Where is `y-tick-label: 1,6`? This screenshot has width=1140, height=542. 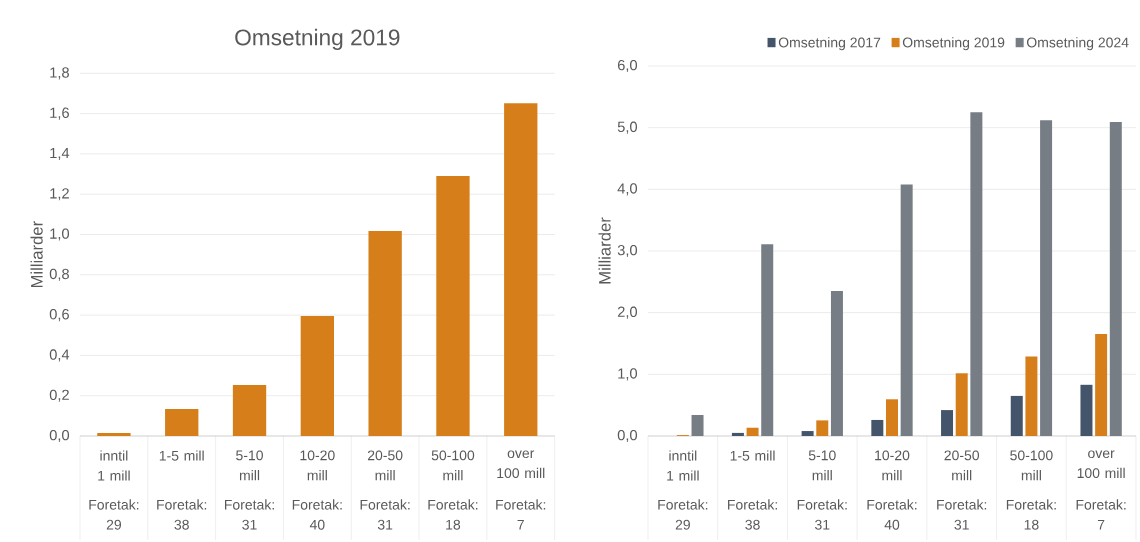 y-tick-label: 1,6 is located at coordinates (59, 113).